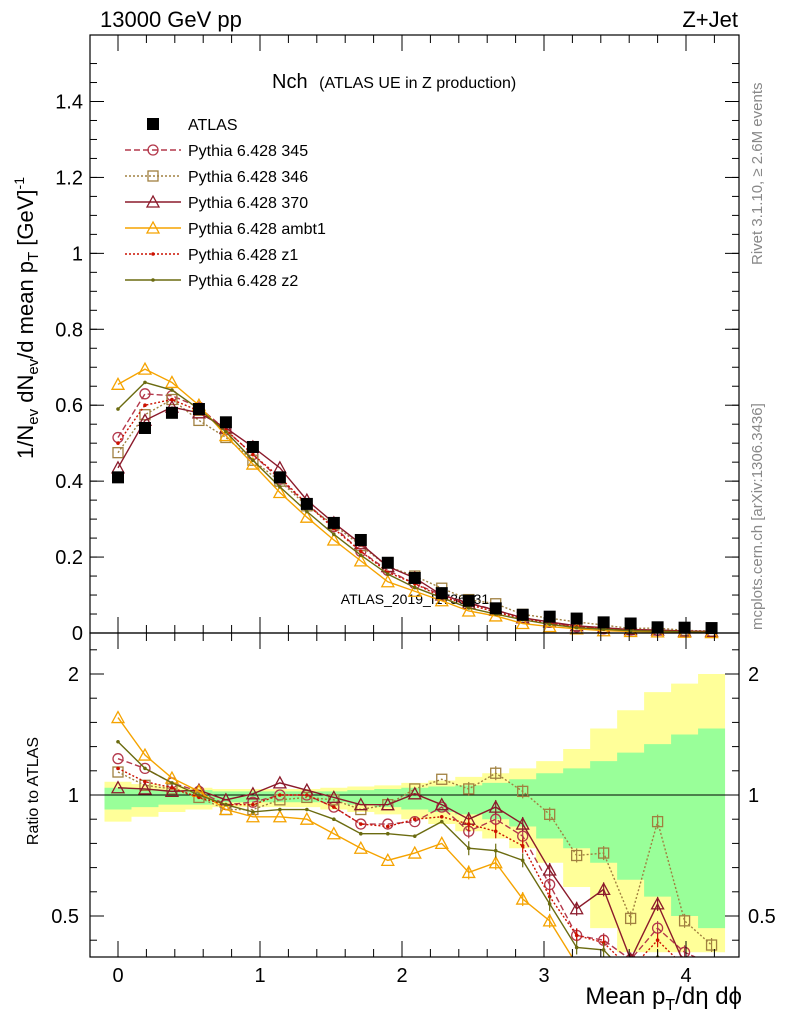 The image size is (786, 1024). I want to click on x-tick-label: 0, so click(117, 976).